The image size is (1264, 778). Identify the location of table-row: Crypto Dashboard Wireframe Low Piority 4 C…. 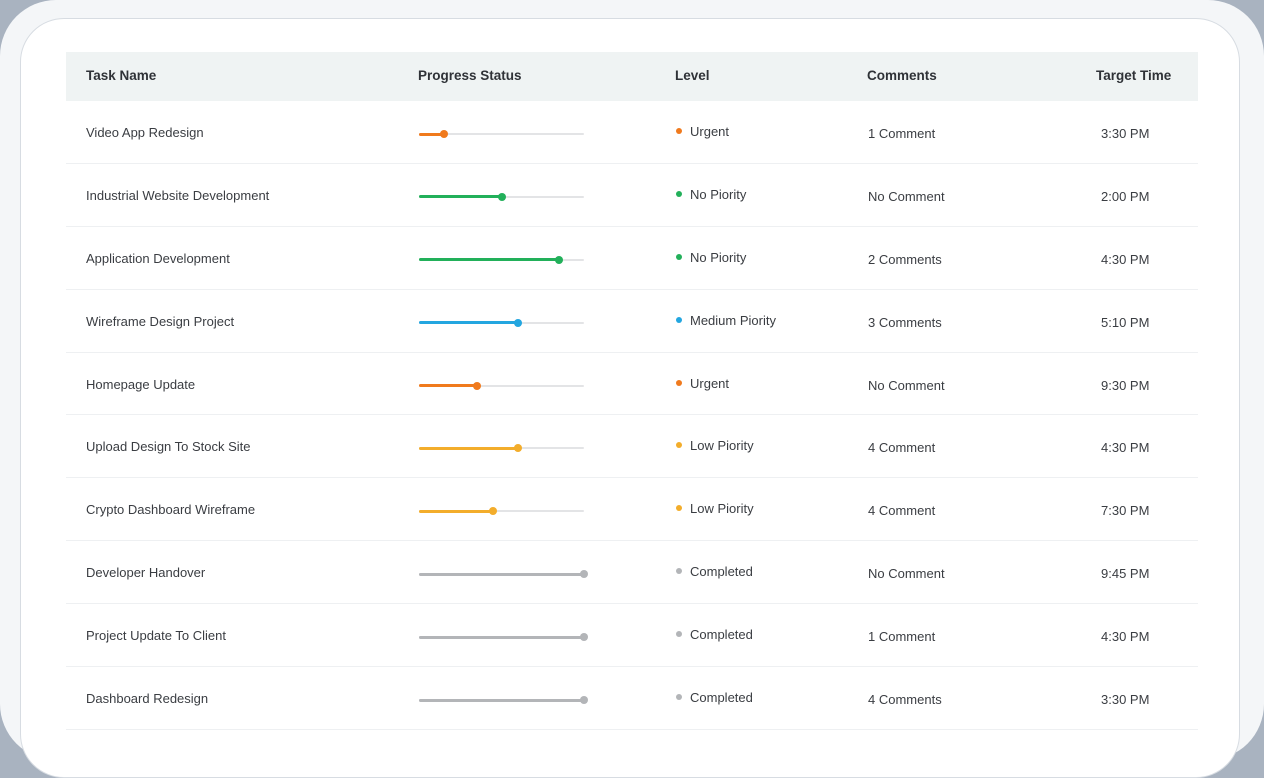
(632, 510).